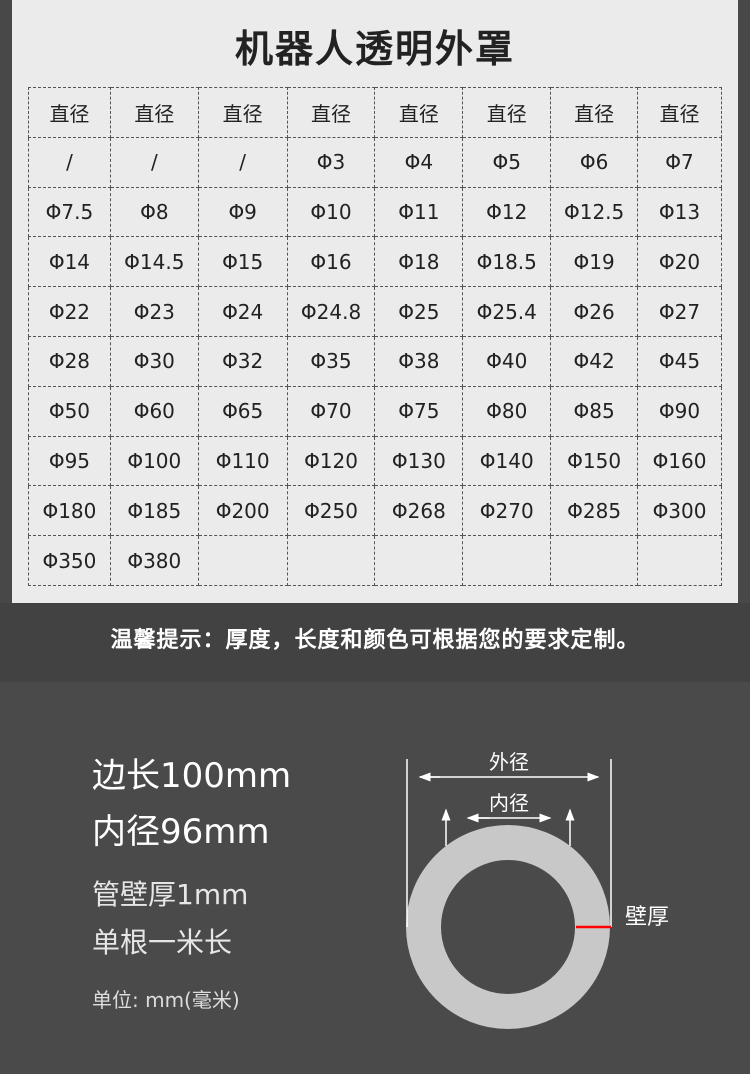  I want to click on size-cell: Φ18, so click(419, 262).